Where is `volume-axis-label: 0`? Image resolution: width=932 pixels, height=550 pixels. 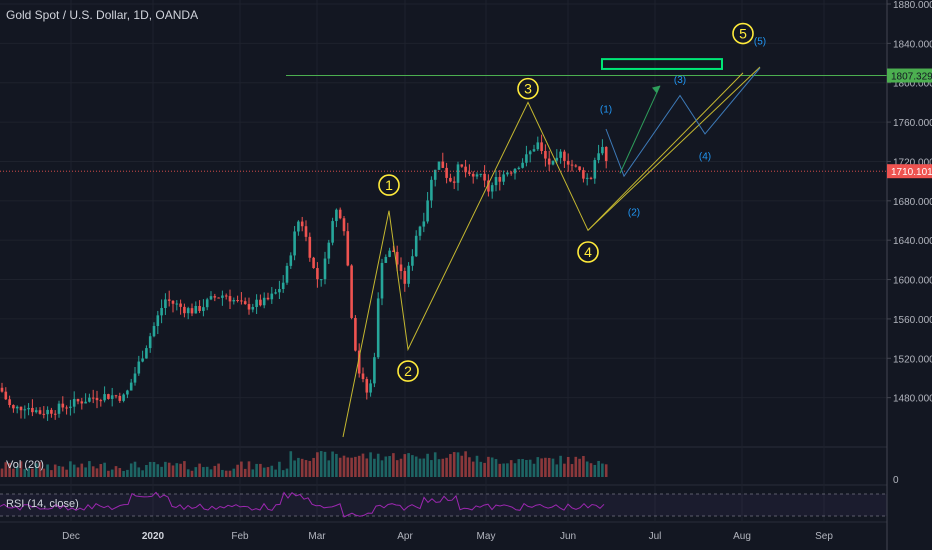
volume-axis-label: 0 is located at coordinates (896, 480).